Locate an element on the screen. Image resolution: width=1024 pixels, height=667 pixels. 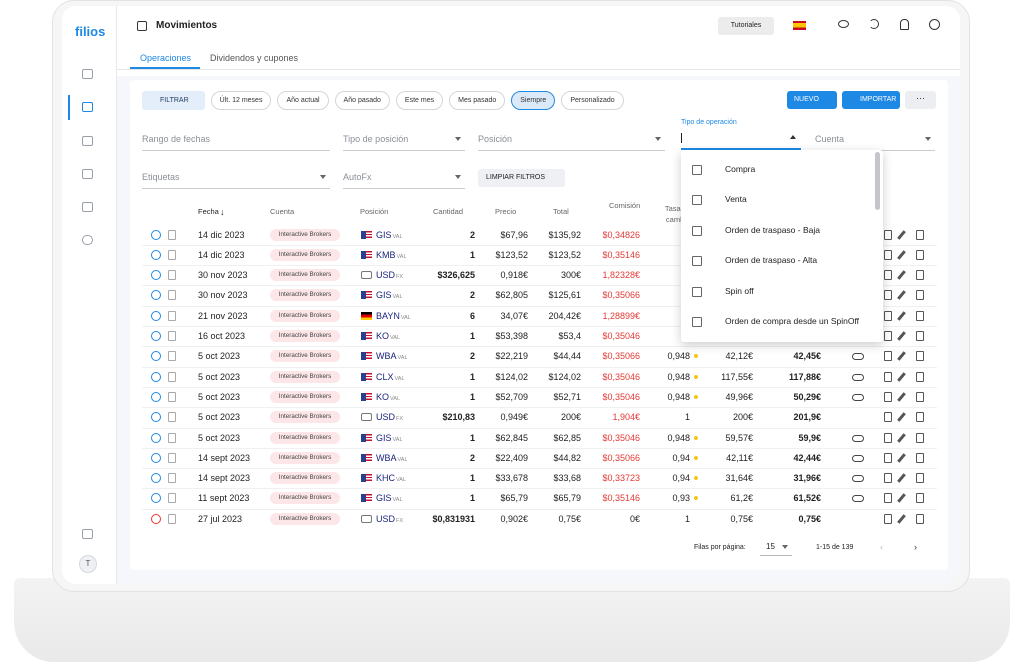
option-label: Orden de traspaso - Baja is located at coordinates (772, 229).